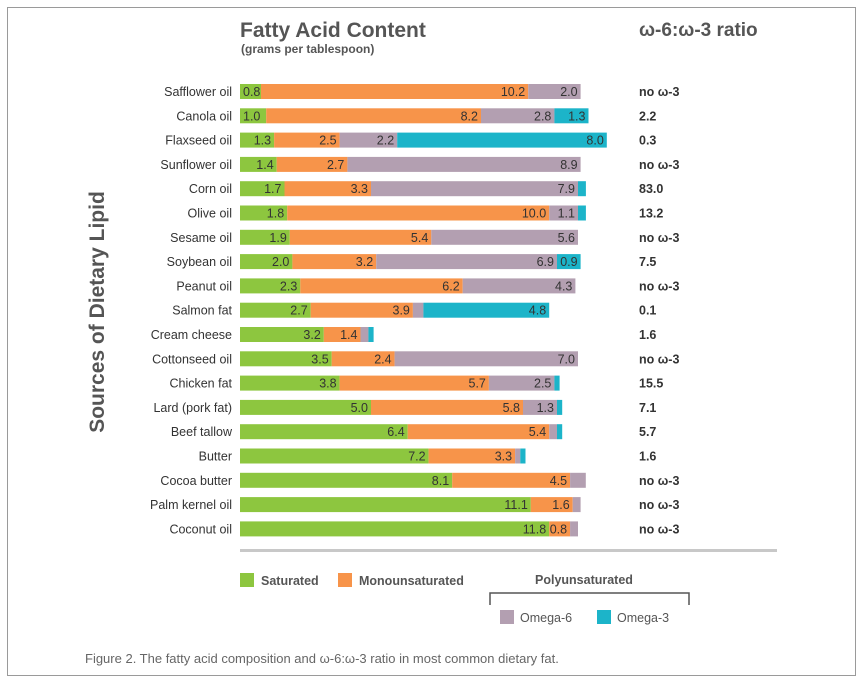 This screenshot has width=865, height=685. I want to click on data-label: 3.5, so click(319, 359).